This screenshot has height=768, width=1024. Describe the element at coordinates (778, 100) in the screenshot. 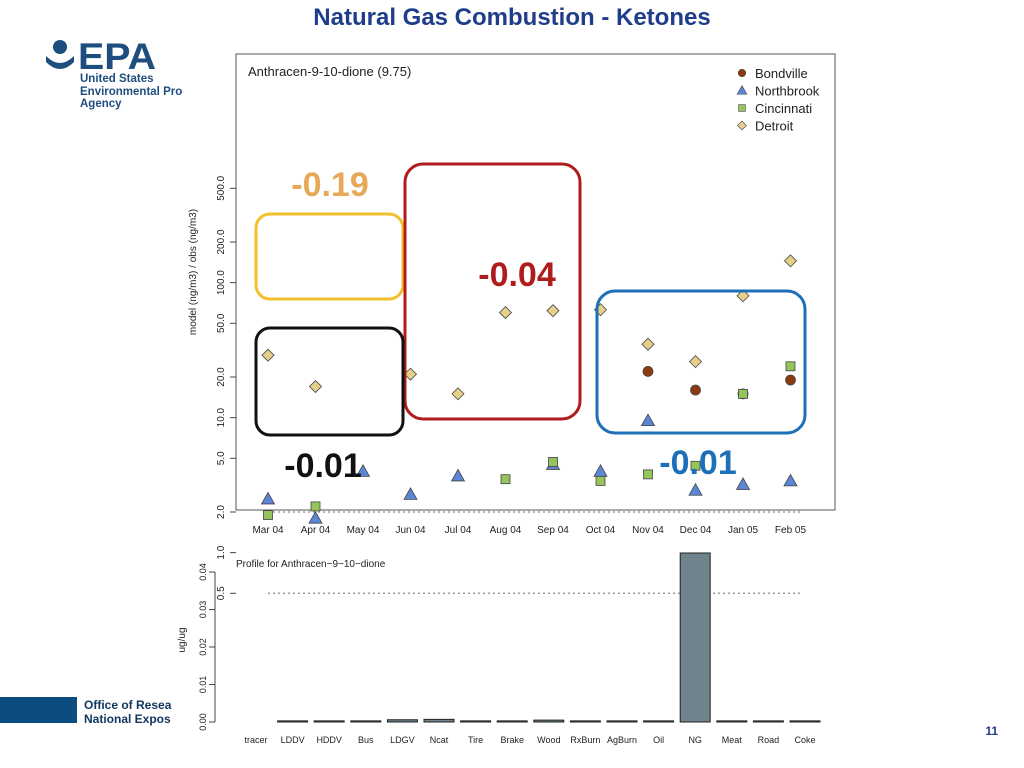

I see `scatter-legend: Bondville Northbrook Cincinnati Detroit` at that location.